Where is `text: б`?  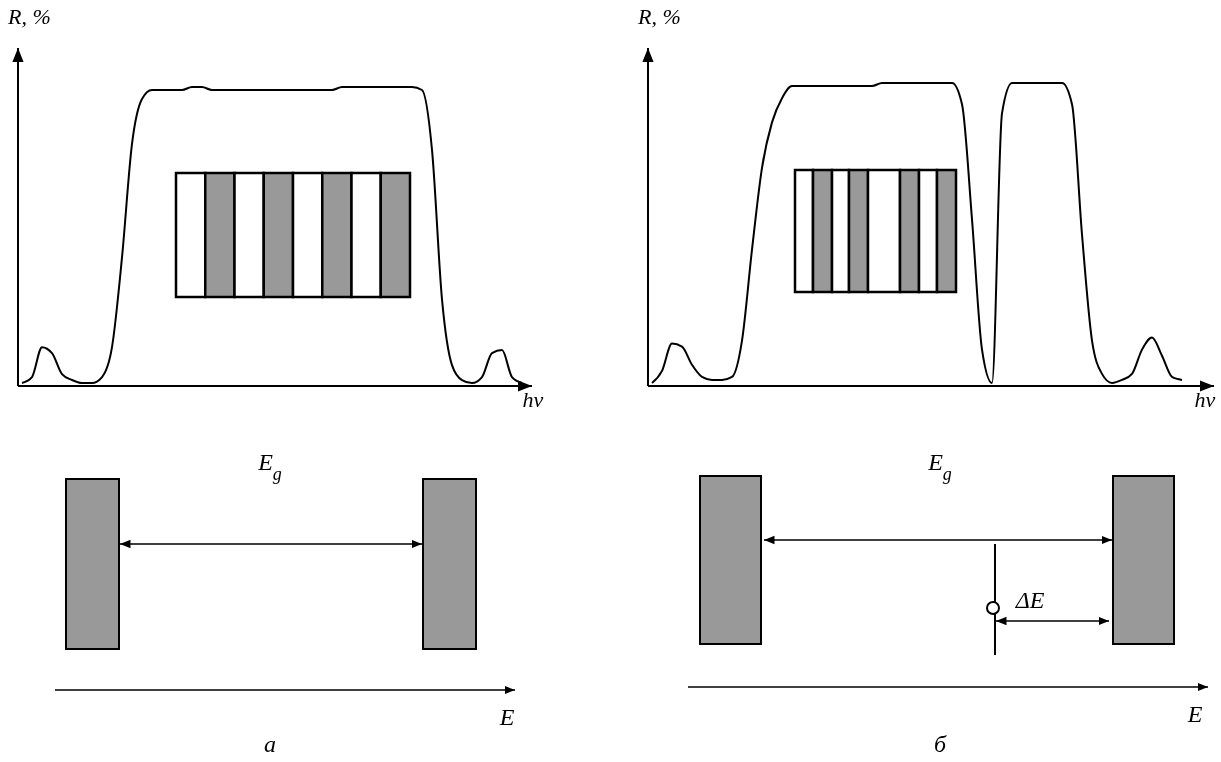
text: б is located at coordinates (940, 744).